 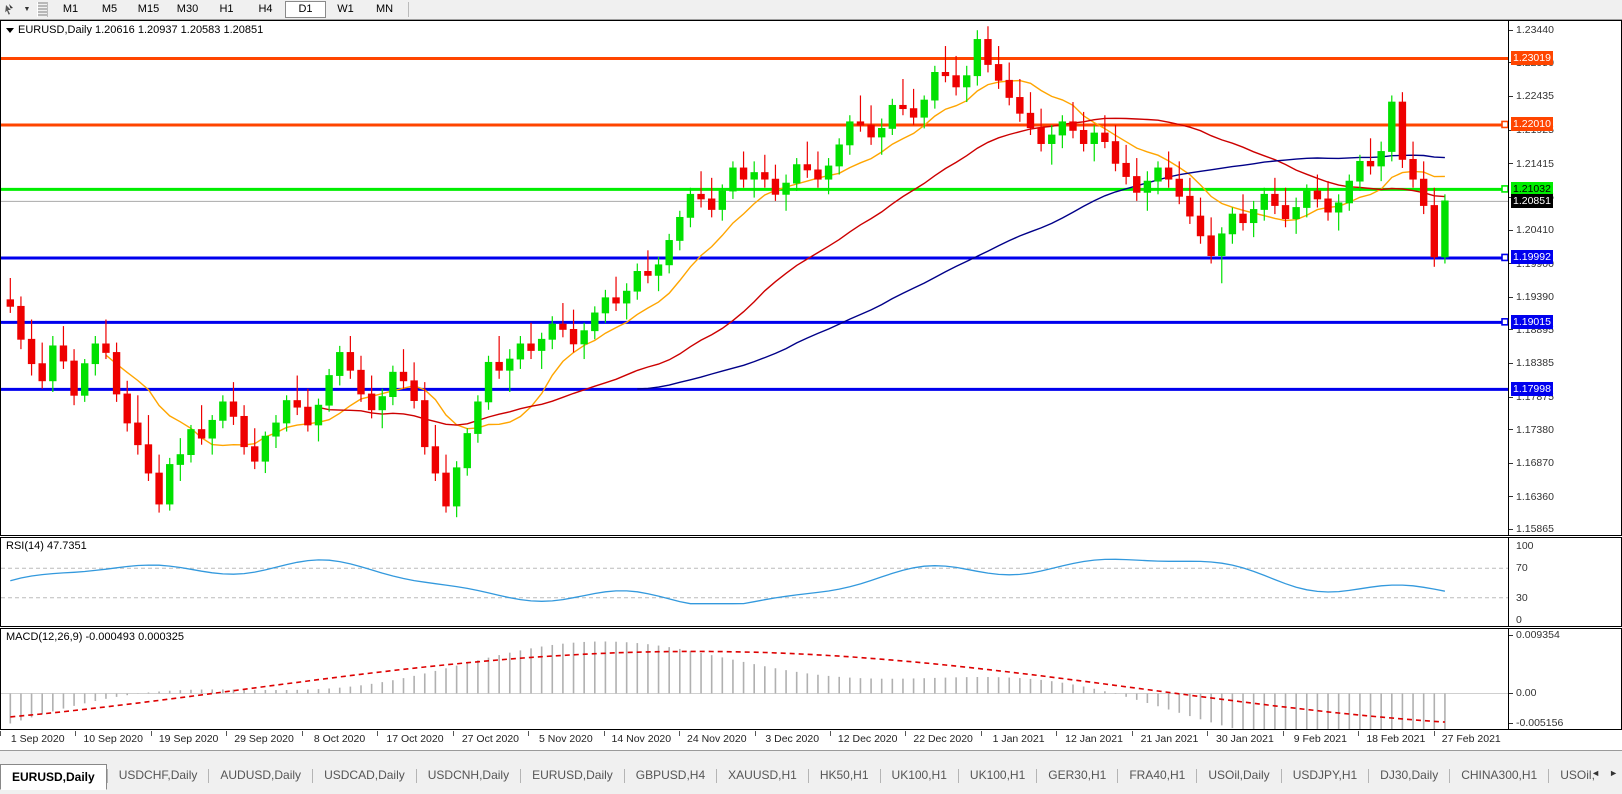 I want to click on macd-plot-area, so click(x=754, y=679).